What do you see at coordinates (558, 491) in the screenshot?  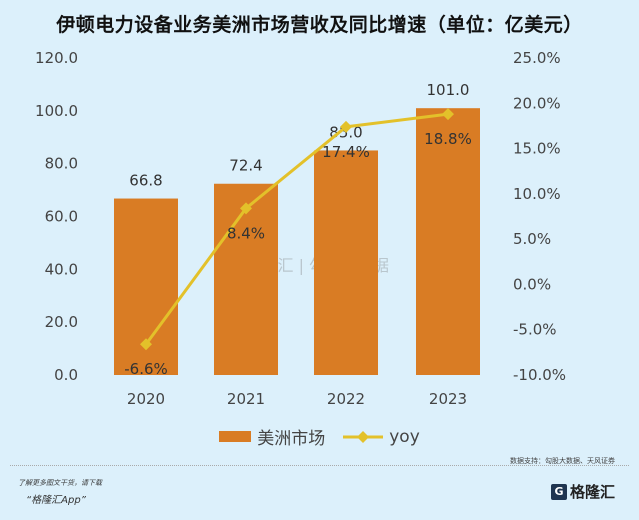 I see `logo-icon: G` at bounding box center [558, 491].